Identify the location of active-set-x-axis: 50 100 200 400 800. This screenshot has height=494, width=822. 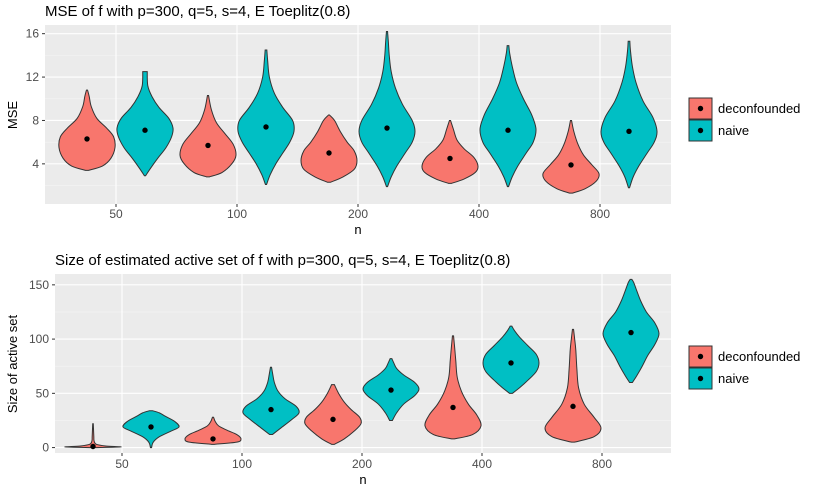
(363, 464).